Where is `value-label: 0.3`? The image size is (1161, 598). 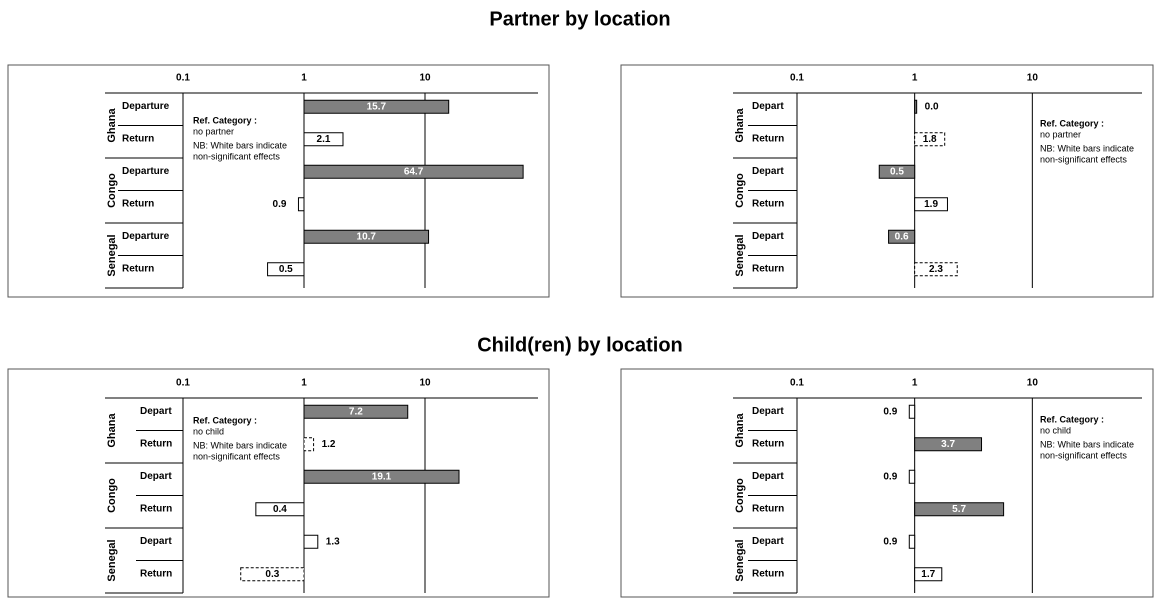 value-label: 0.3 is located at coordinates (272, 574).